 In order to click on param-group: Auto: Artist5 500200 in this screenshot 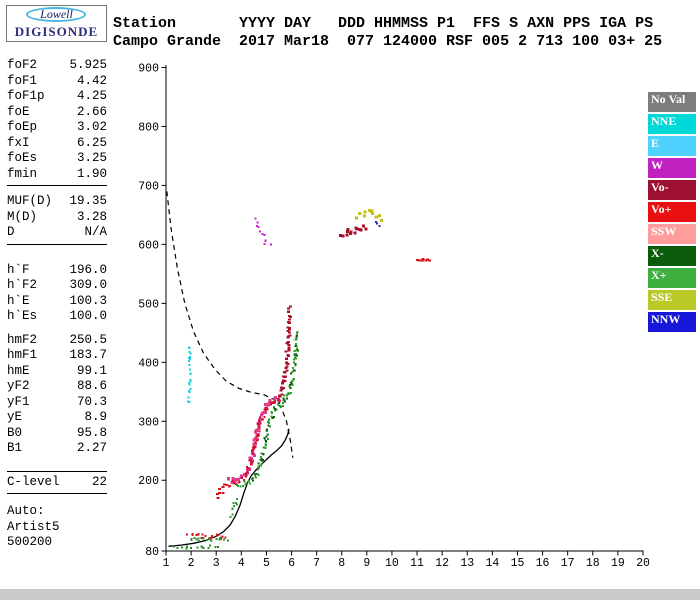, I will do `click(57, 527)`.